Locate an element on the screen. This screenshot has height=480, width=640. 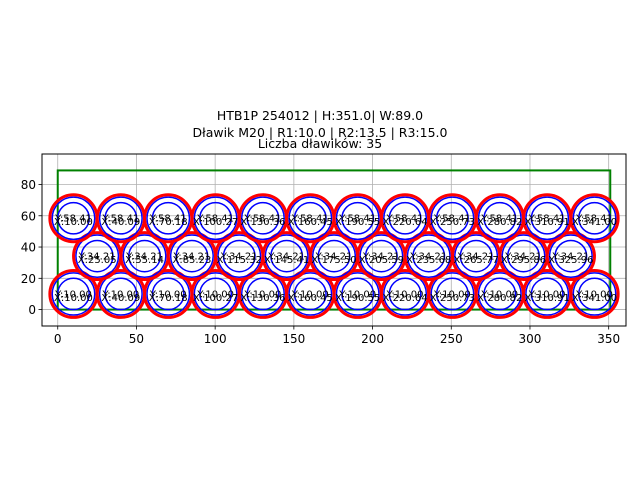
point-label-x: X:115.32 is located at coordinates (239, 260).